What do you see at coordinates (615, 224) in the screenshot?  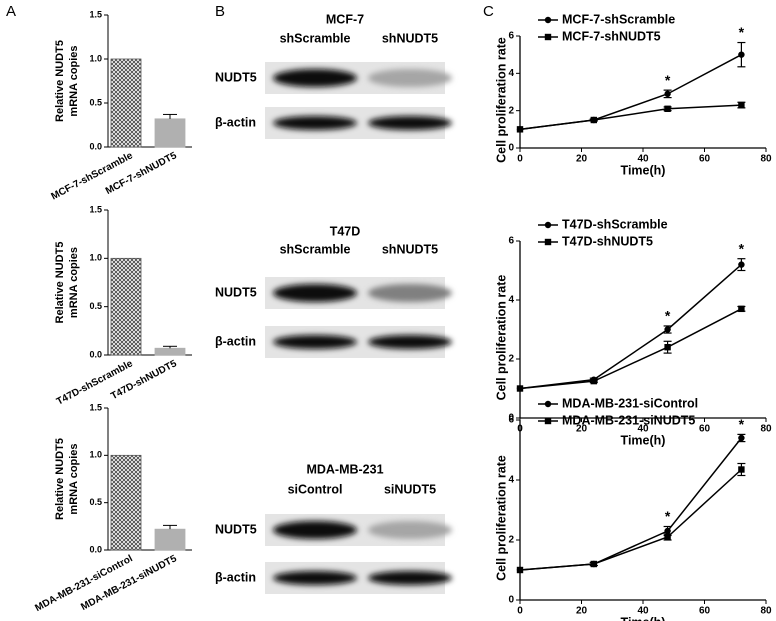 I see `legend-label: T47D-shScramble` at bounding box center [615, 224].